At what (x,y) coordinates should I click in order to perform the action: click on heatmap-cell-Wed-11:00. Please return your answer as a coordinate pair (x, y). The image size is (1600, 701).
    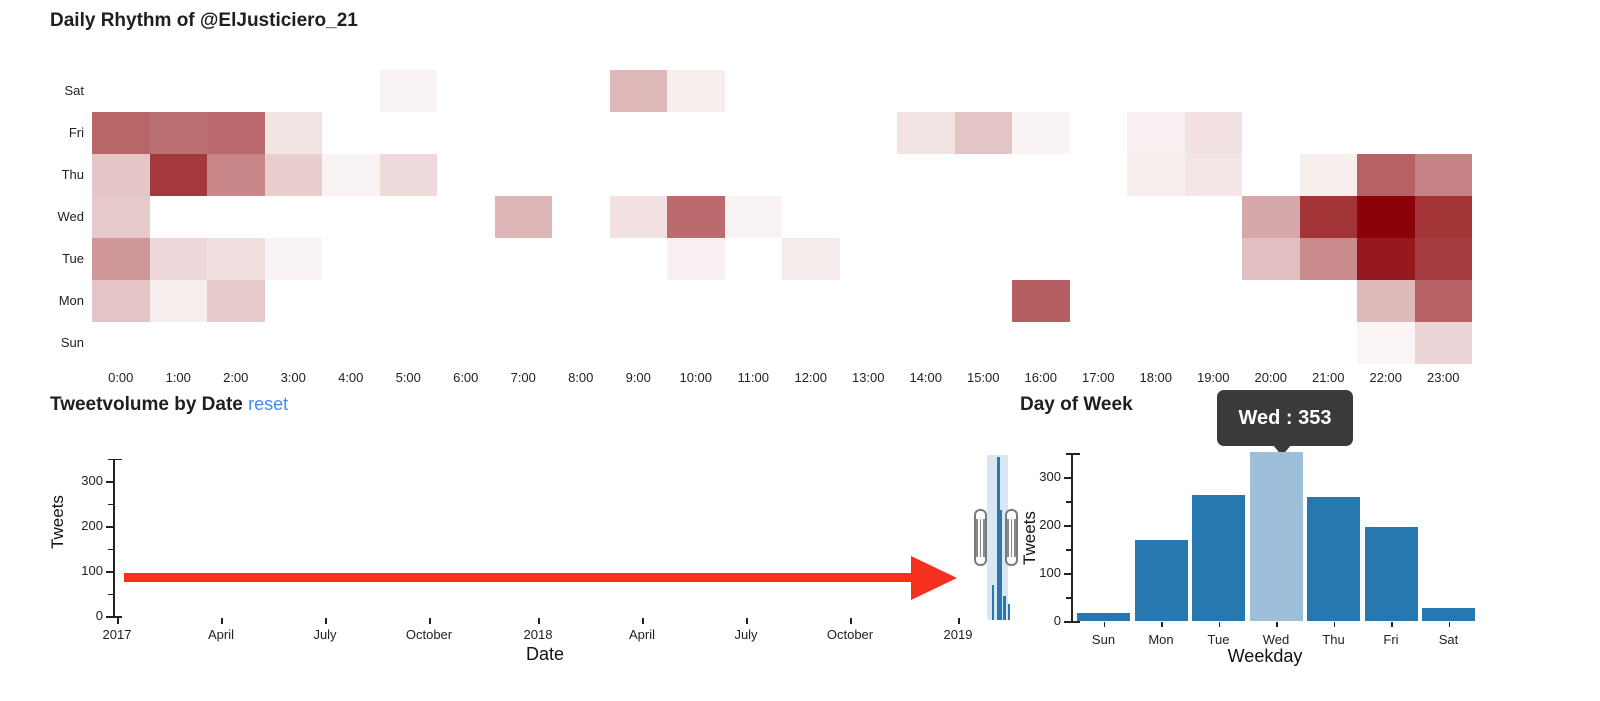
    Looking at the image, I should click on (753, 217).